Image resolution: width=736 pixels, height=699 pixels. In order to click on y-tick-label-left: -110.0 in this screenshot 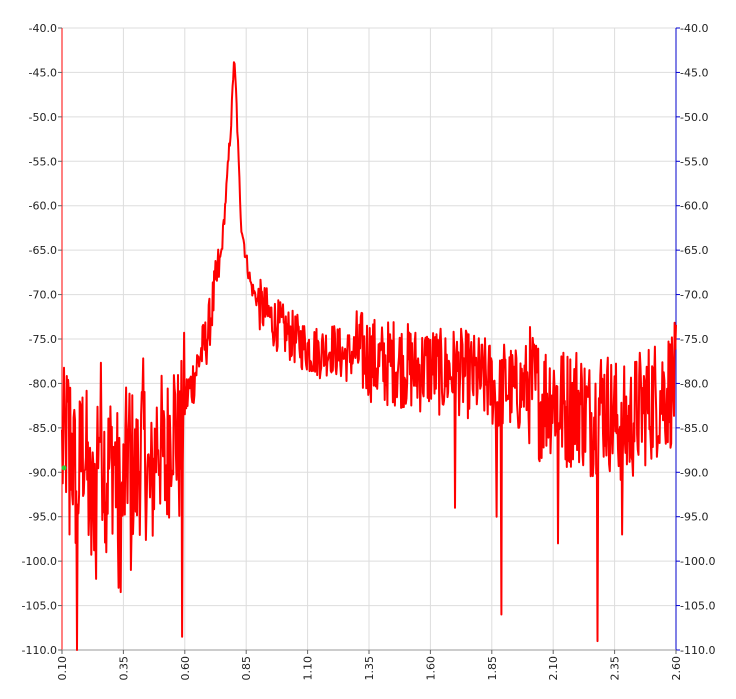, I will do `click(39, 650)`.